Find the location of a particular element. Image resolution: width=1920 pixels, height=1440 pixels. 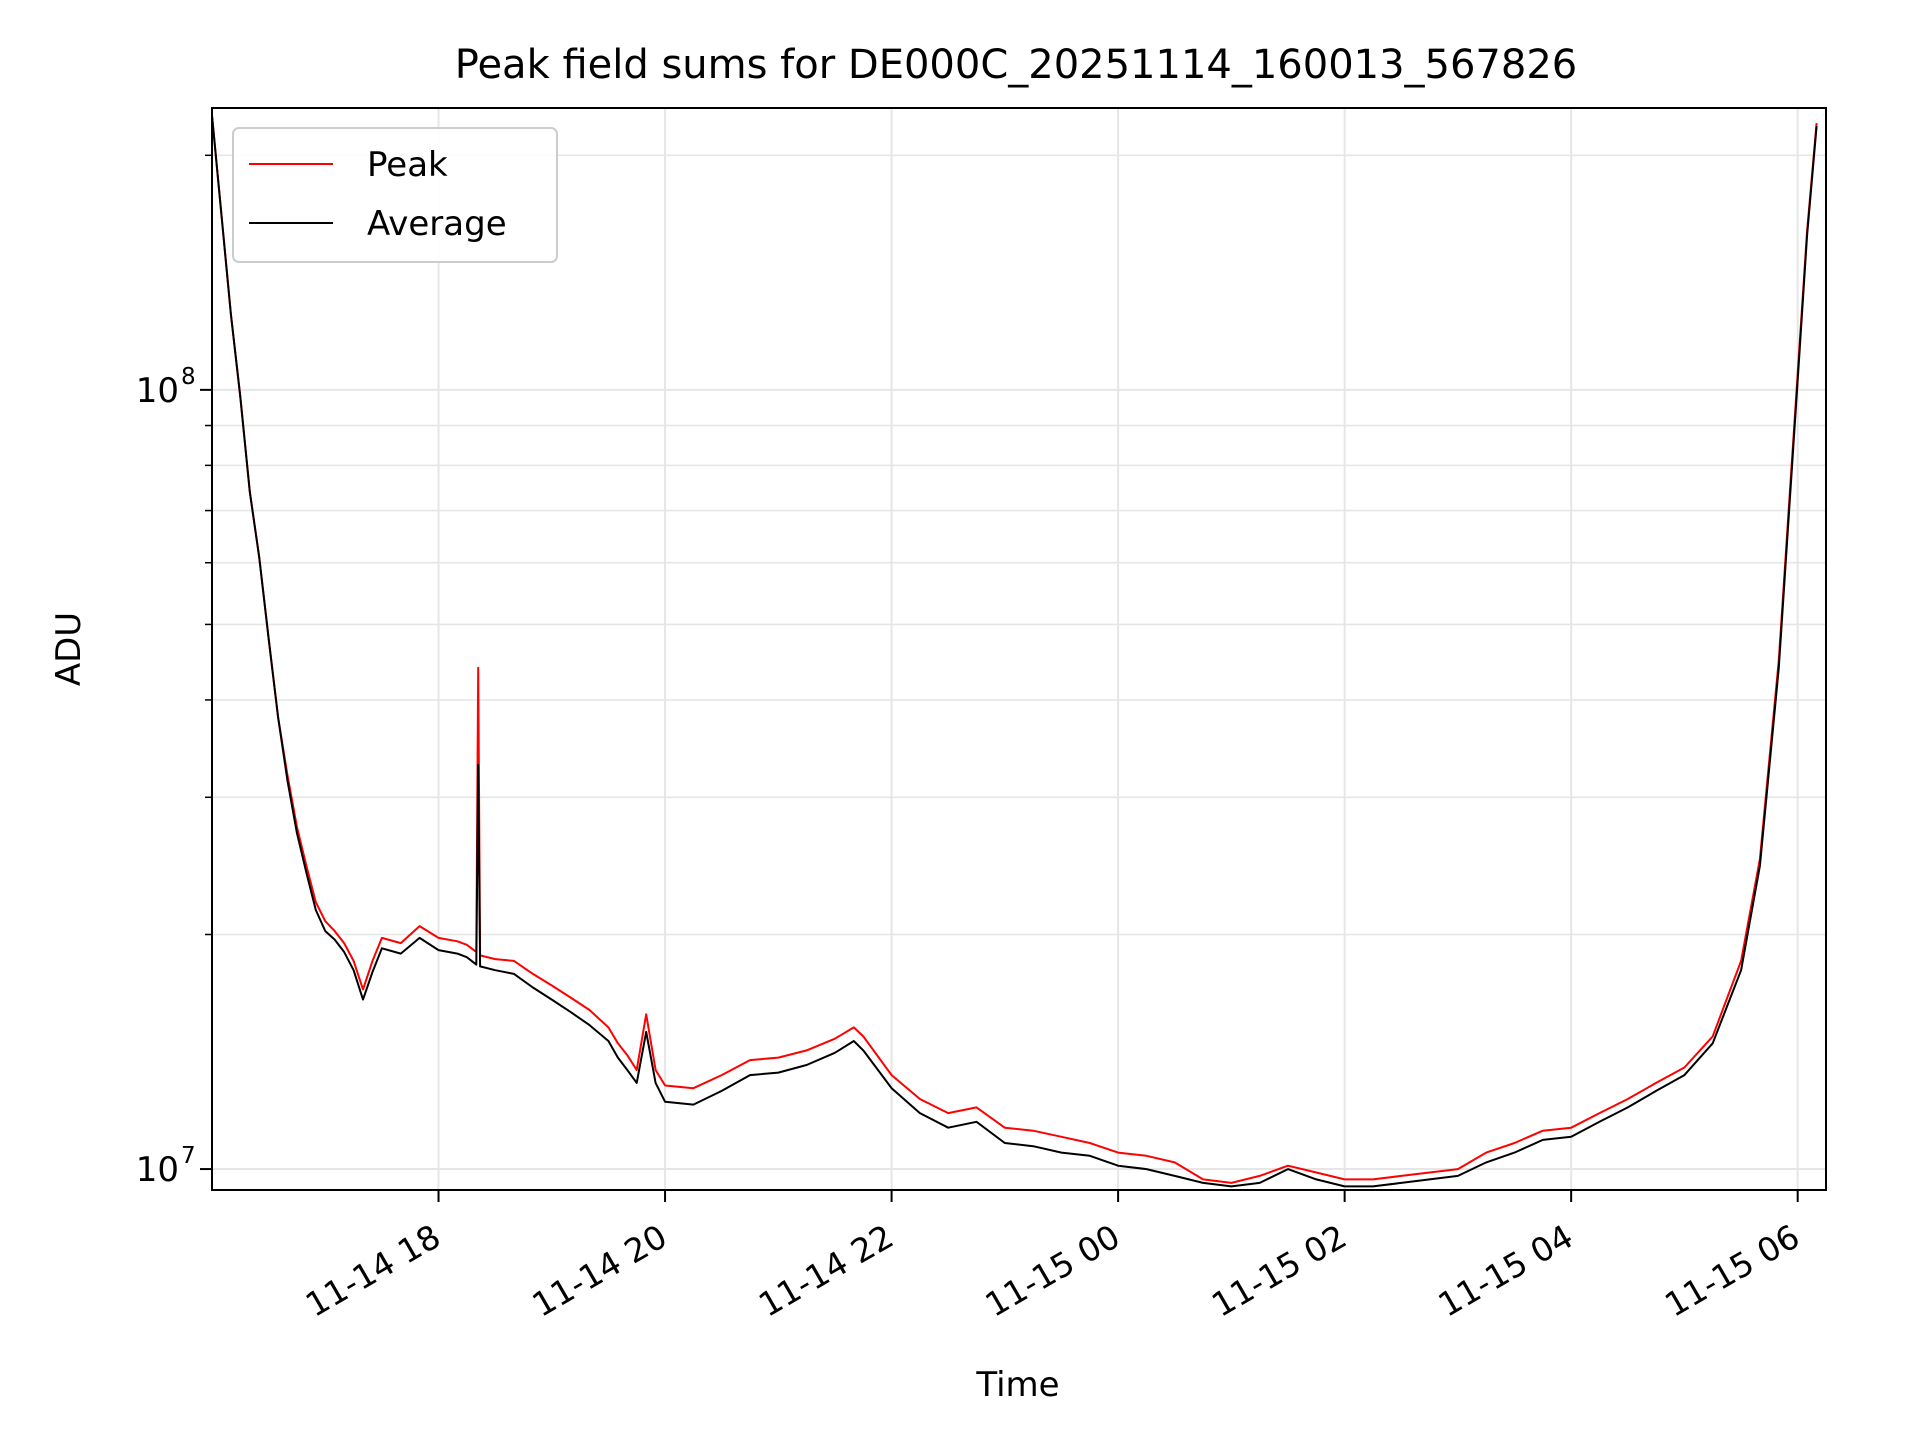

y-tick-label-exponent: 8 is located at coordinates (188, 377).